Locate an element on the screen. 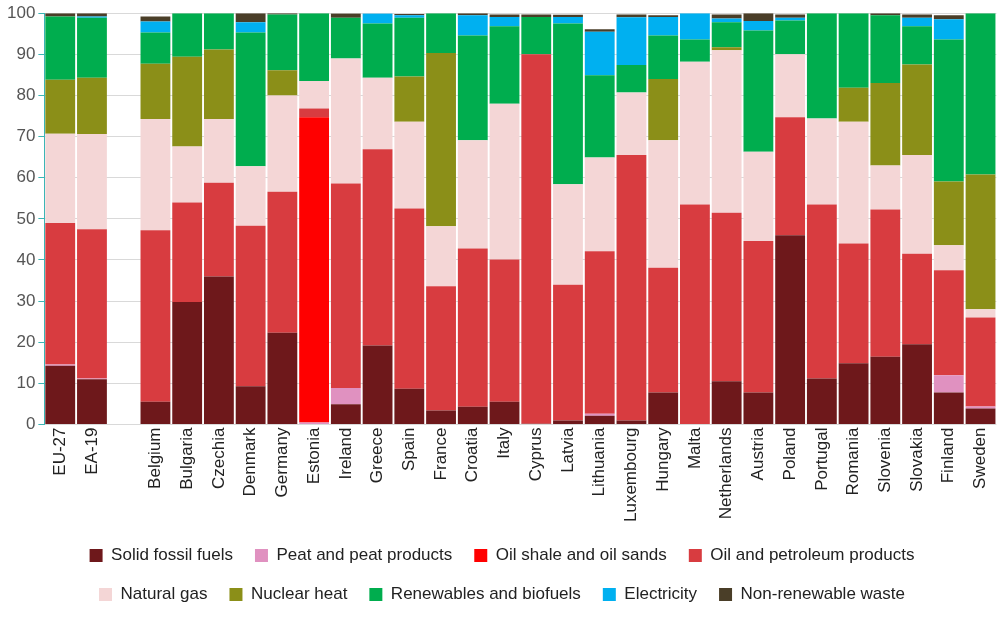  legend-label: Solid fossil fuels is located at coordinates (172, 555).